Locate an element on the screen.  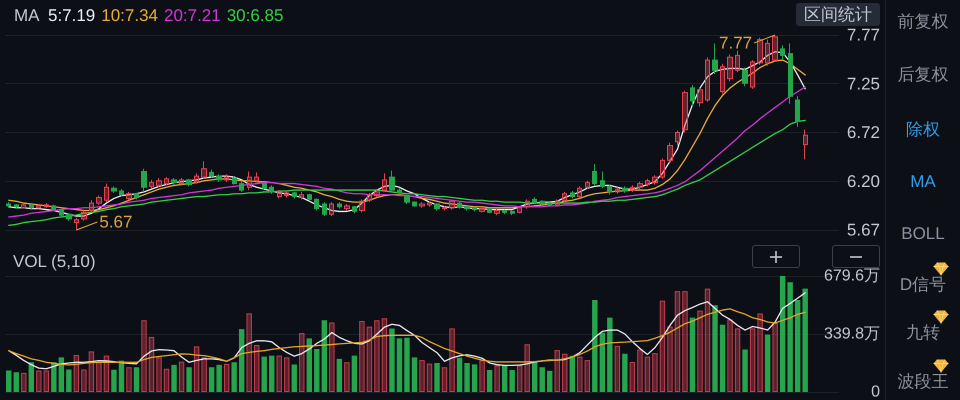
text: 九转 is located at coordinates (923, 332).